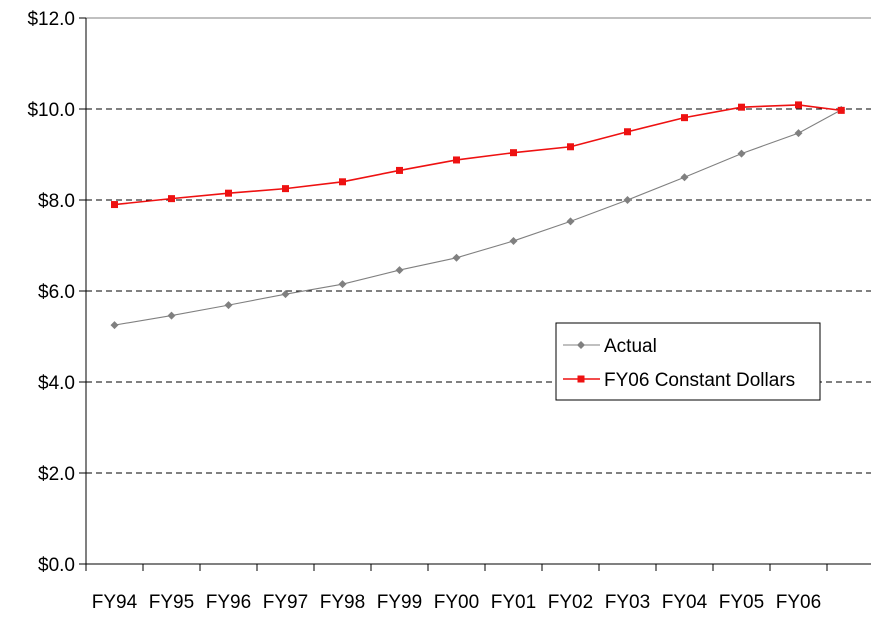  Describe the element at coordinates (342, 602) in the screenshot. I see `x-tick-label-fy98: FY98` at that location.